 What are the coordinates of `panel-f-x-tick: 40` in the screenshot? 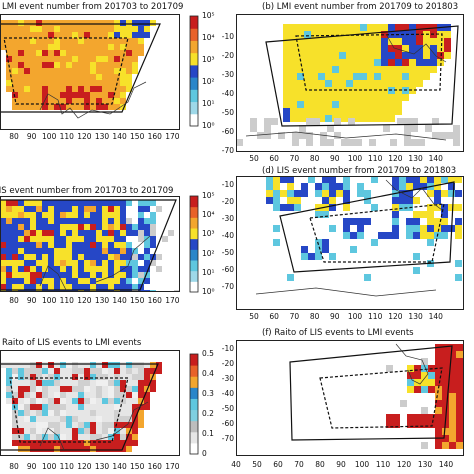 It's located at (236, 464).